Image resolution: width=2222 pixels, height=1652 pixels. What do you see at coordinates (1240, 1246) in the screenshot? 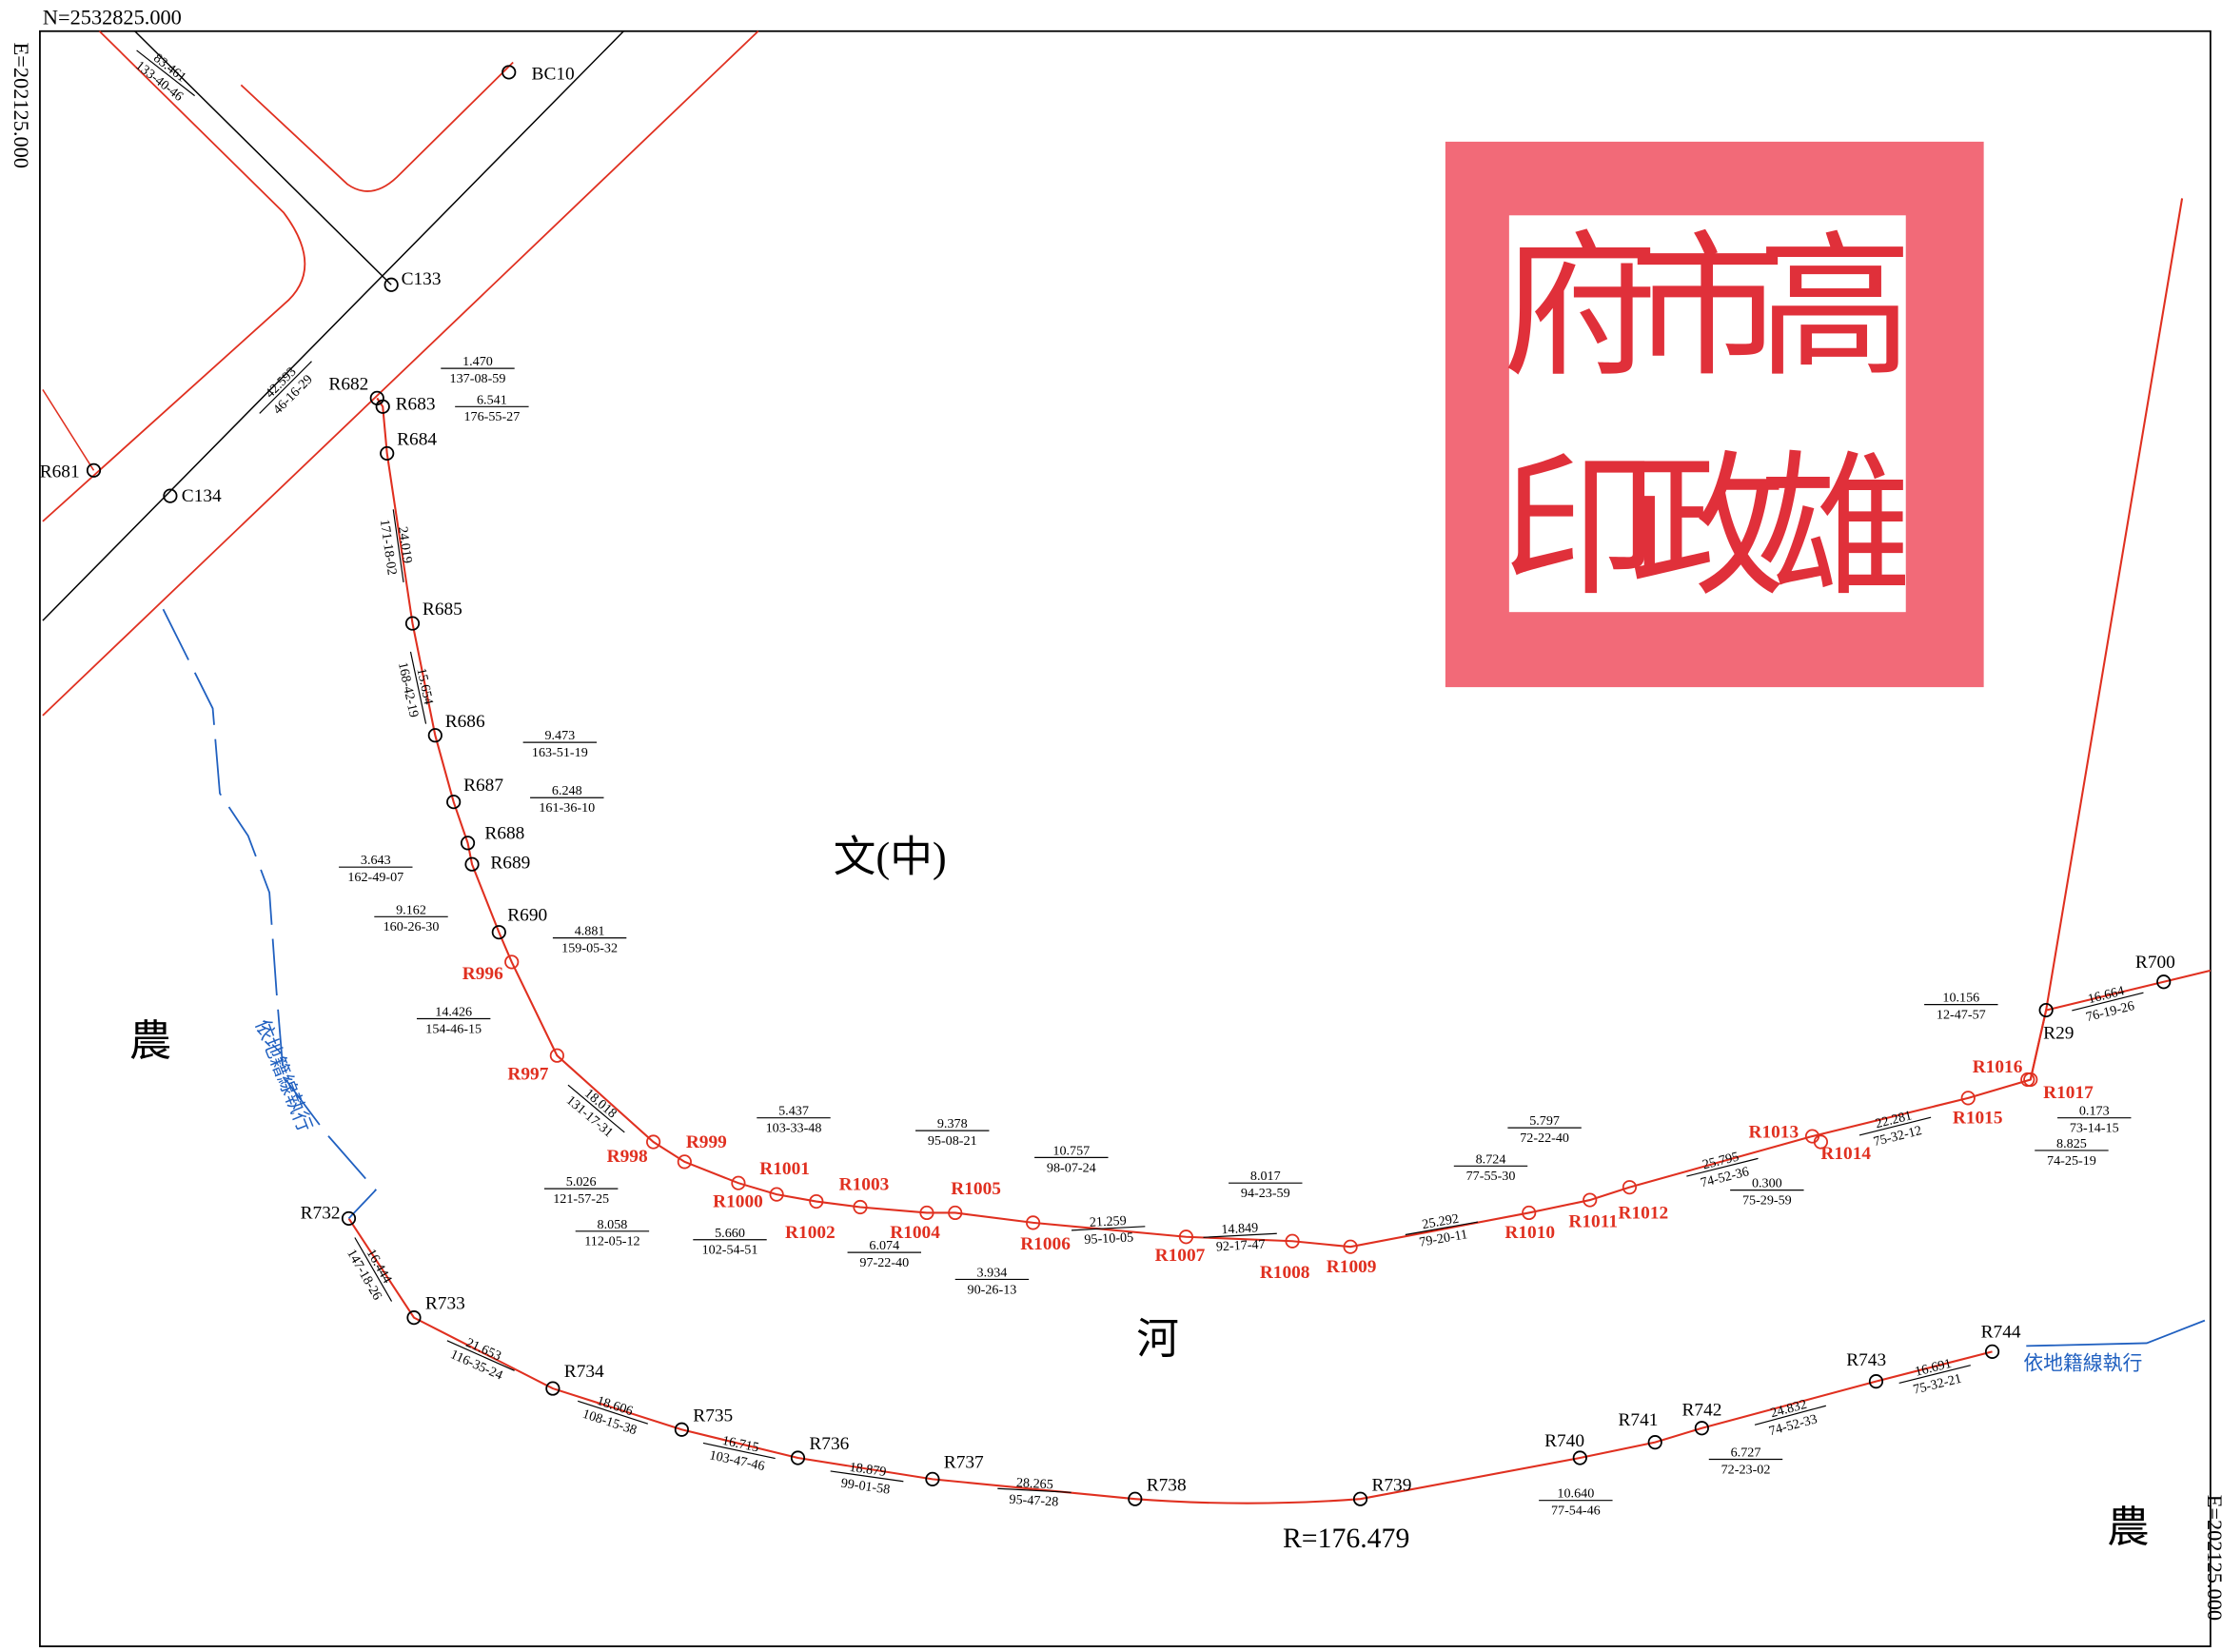
I see `segment-bearing: 92-17-47` at bounding box center [1240, 1246].